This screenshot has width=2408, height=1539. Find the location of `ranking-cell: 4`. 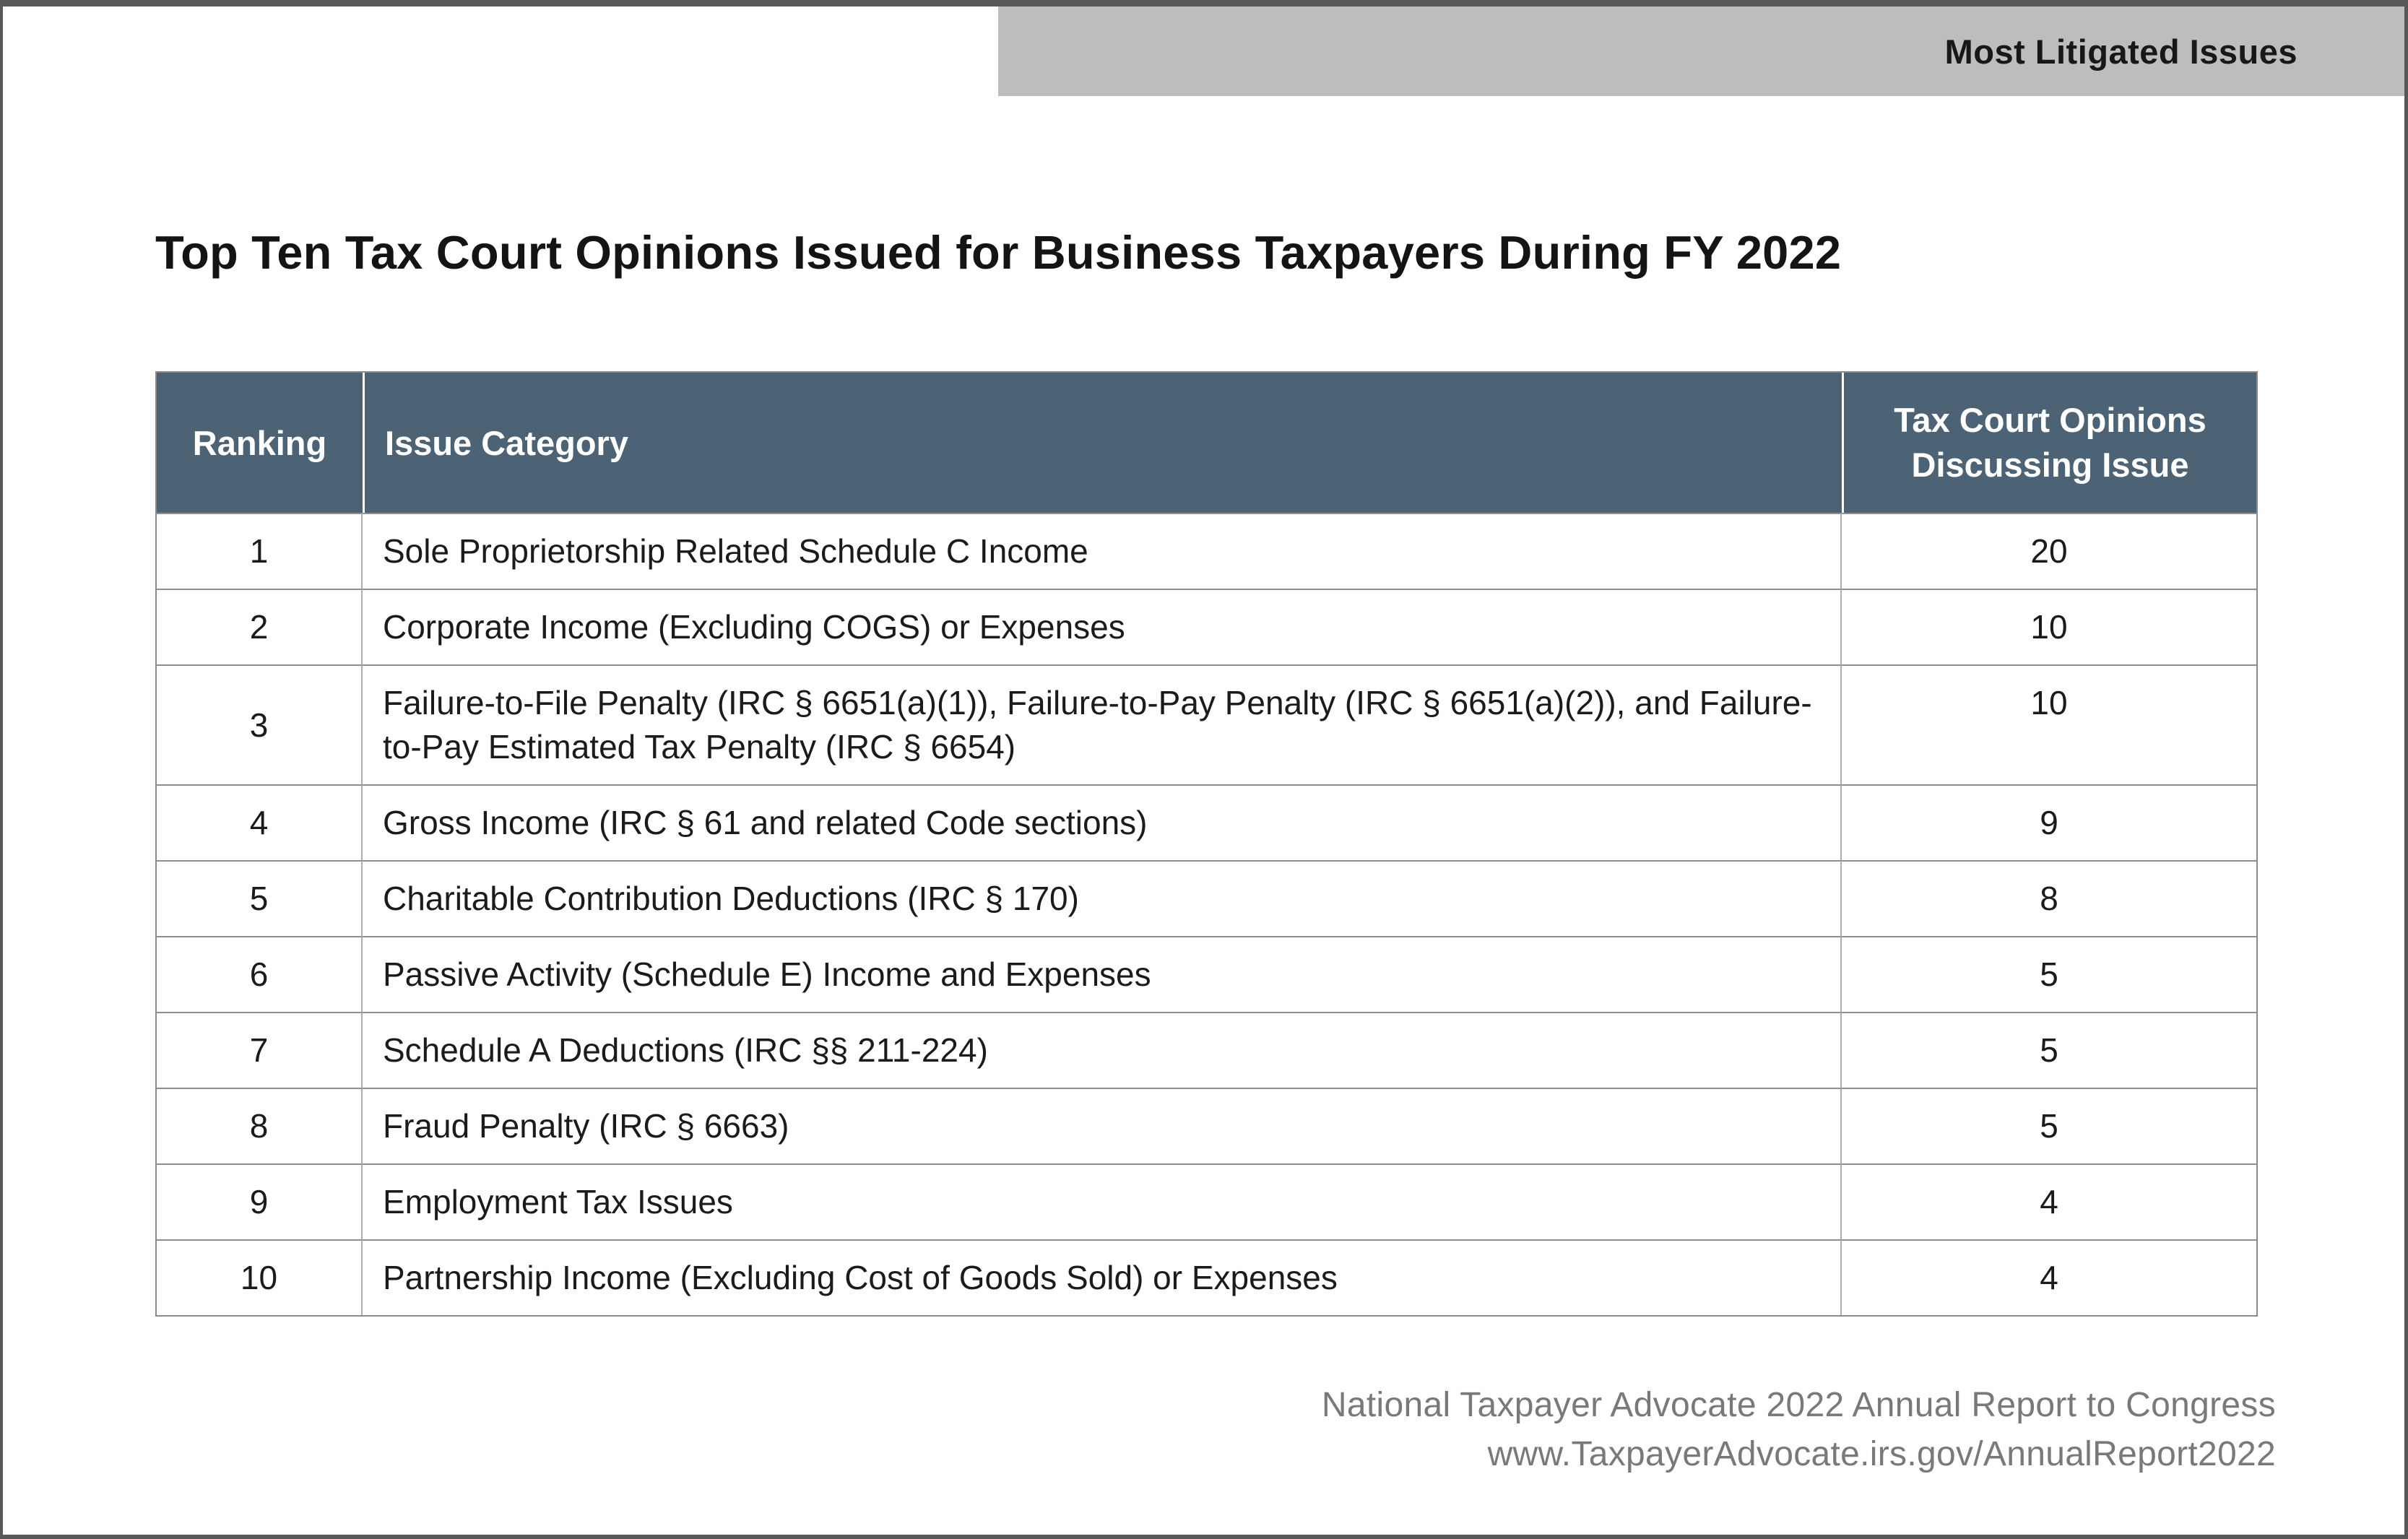

ranking-cell: 4 is located at coordinates (260, 822).